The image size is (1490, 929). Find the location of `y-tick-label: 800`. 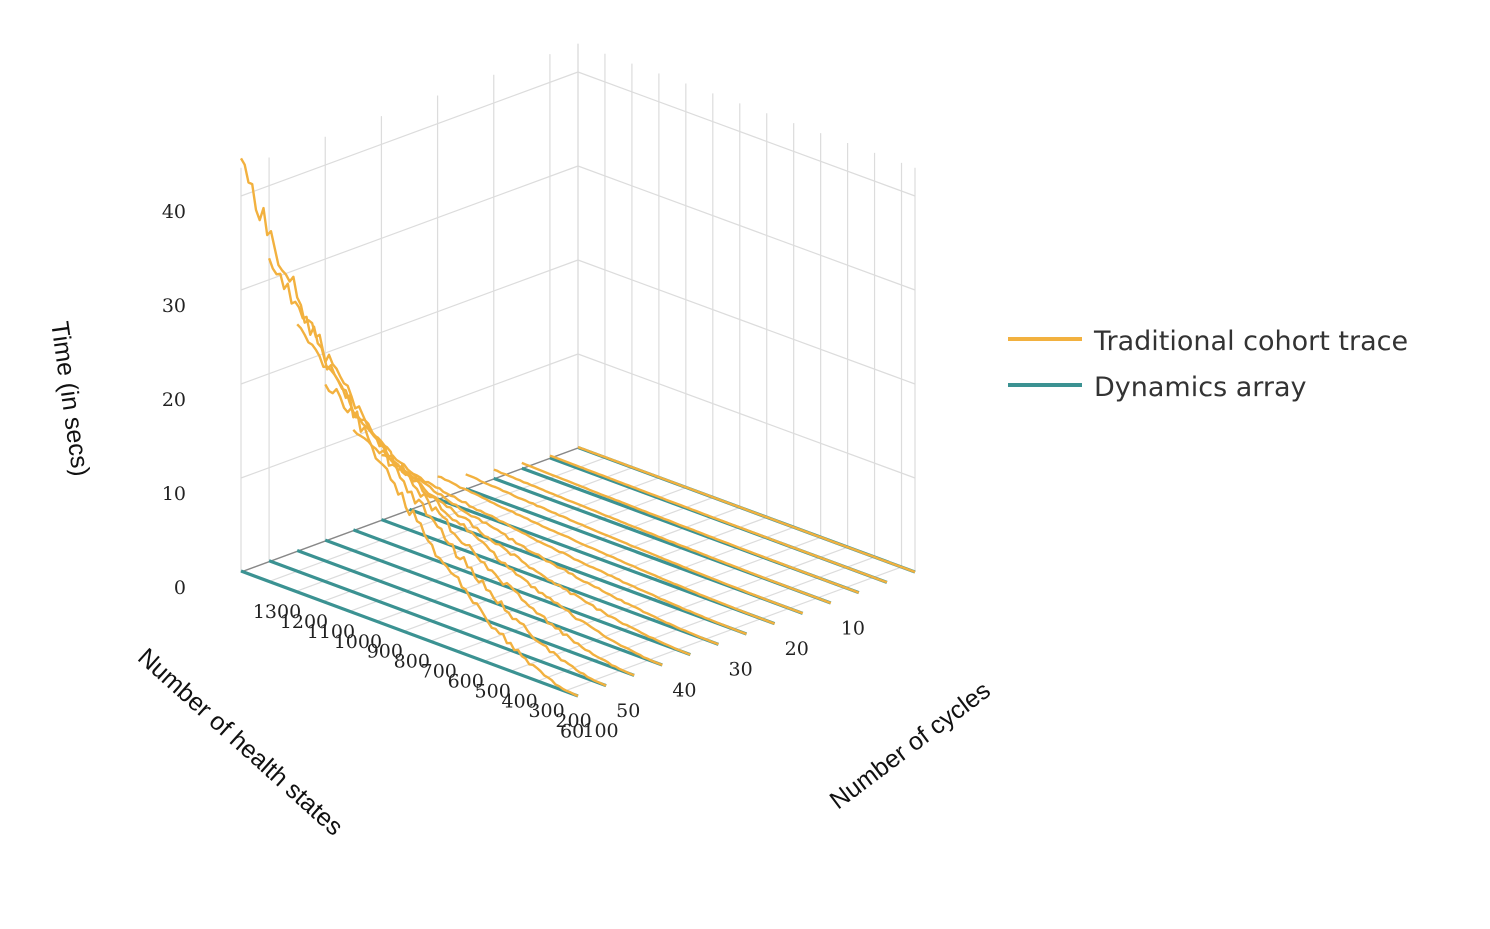

y-tick-label: 800 is located at coordinates (412, 662).